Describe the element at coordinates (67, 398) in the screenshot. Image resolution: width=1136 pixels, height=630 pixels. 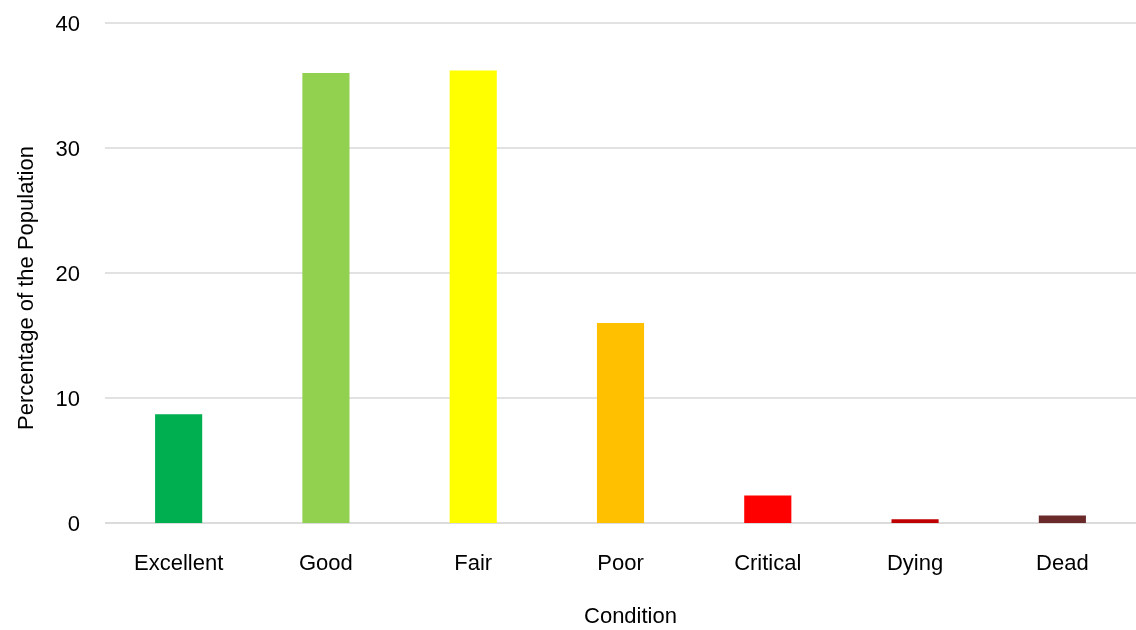
I see `y-tick-label: 10` at that location.